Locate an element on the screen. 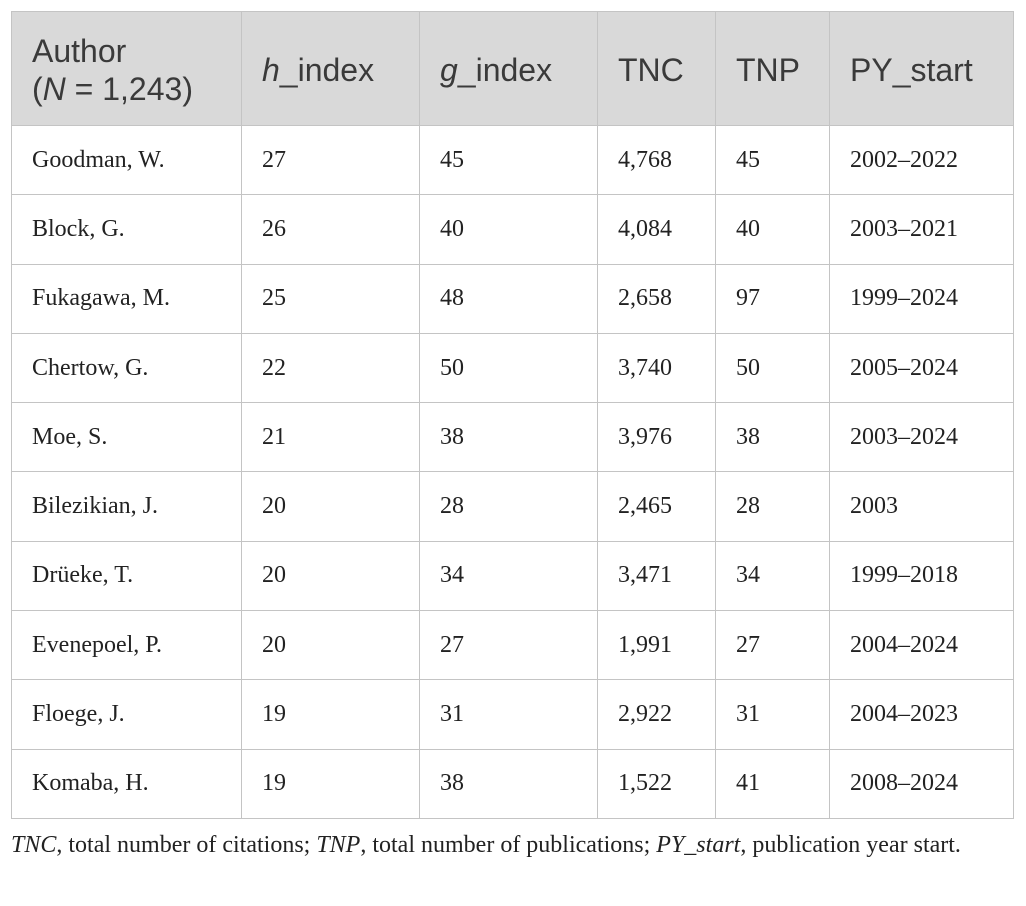 This screenshot has width=1026, height=906. cell-h-index: 25 is located at coordinates (330, 298).